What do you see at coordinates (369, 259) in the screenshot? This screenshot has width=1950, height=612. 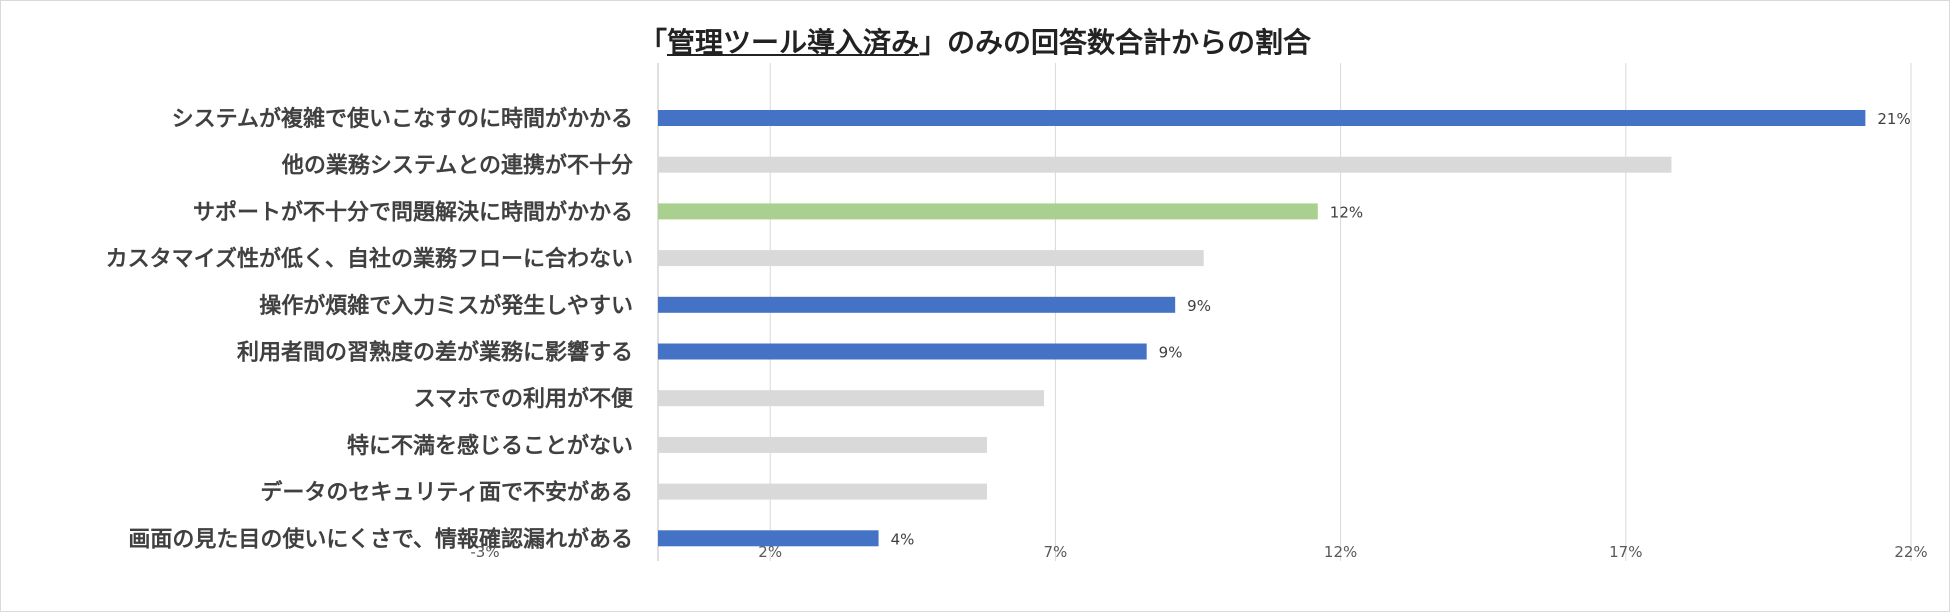 I see `category-label: カスタマイズ性が低く、自社の業務フローに合わない` at bounding box center [369, 259].